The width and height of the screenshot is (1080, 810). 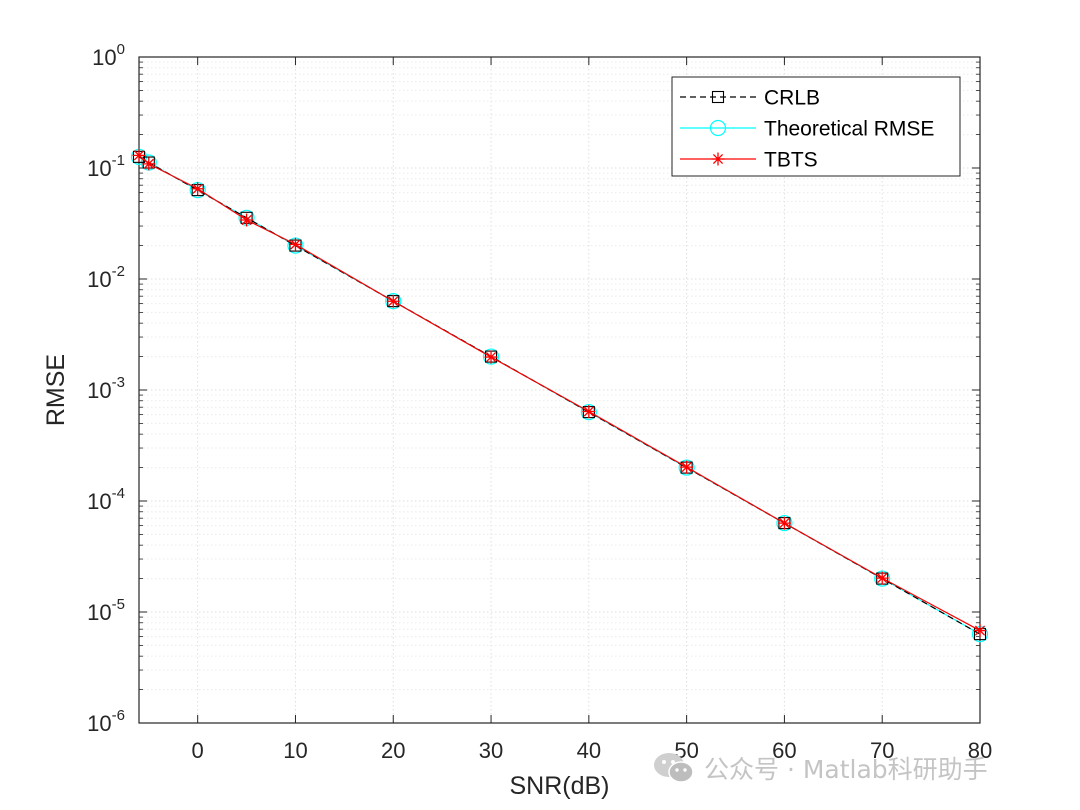 What do you see at coordinates (118, 271) in the screenshot?
I see `y-tick-exponent: -2` at bounding box center [118, 271].